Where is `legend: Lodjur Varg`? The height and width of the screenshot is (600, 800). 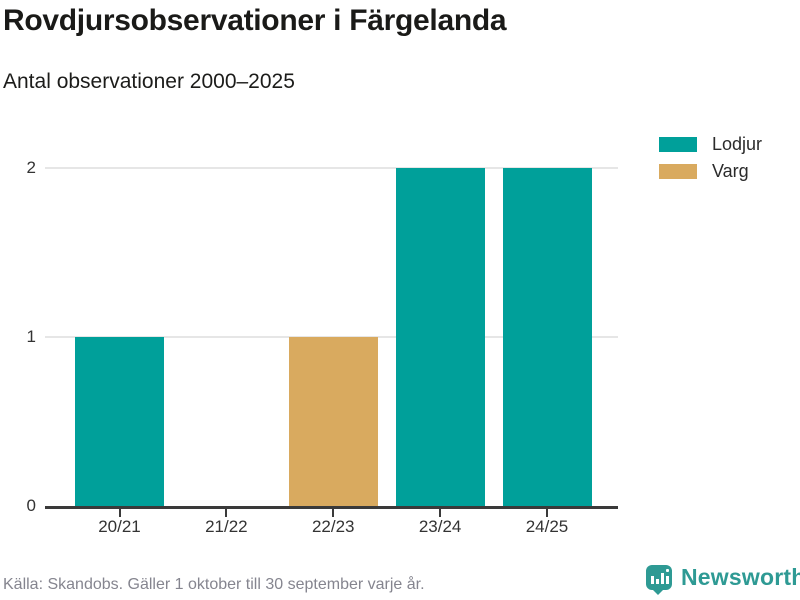 legend: Lodjur Varg is located at coordinates (711, 162).